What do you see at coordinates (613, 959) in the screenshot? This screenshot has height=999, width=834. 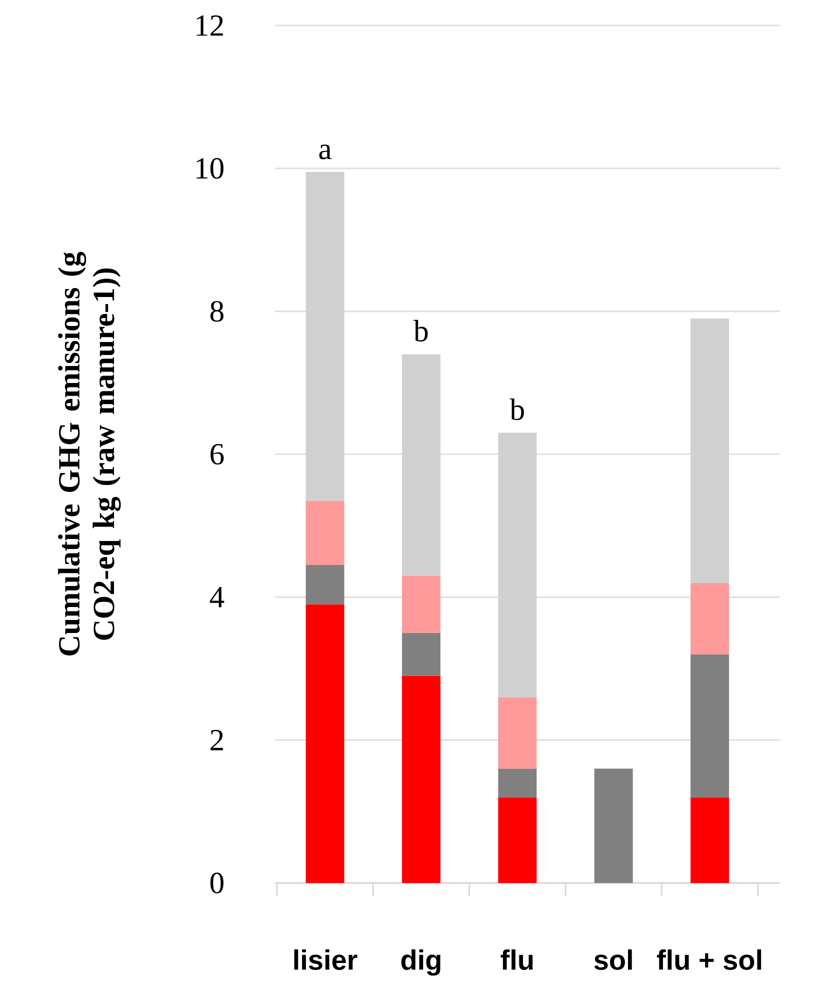 I see `x-tick-label: sol` at bounding box center [613, 959].